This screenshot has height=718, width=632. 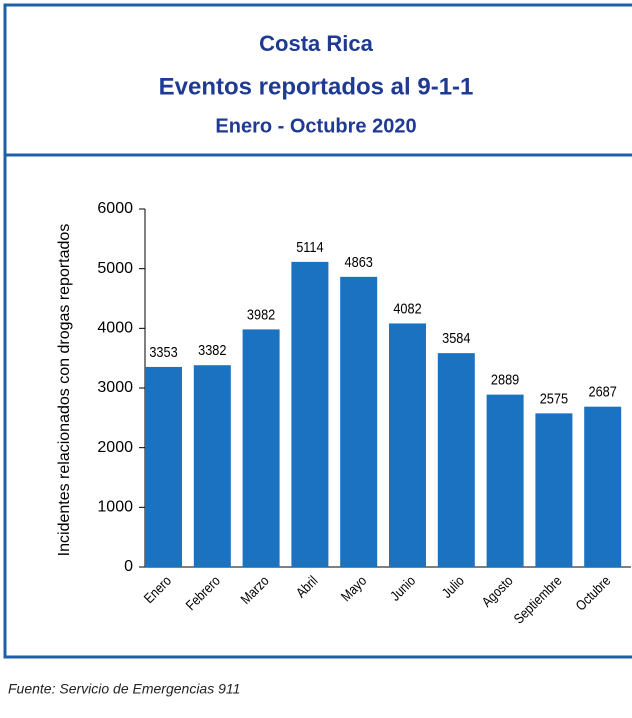 What do you see at coordinates (497, 591) in the screenshot?
I see `x-tick-label: Agosto` at bounding box center [497, 591].